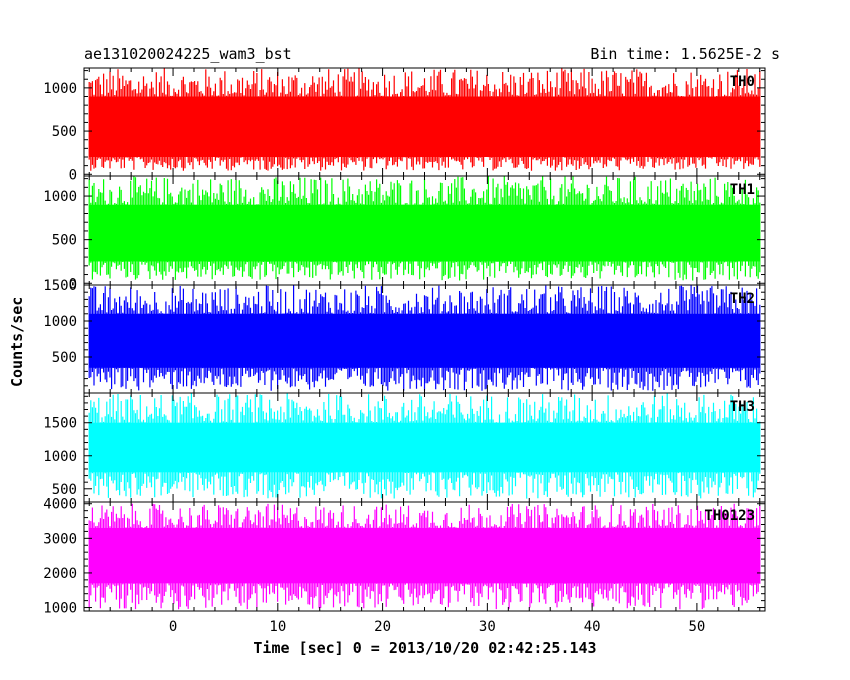 This screenshot has width=850, height=680. Describe the element at coordinates (382, 627) in the screenshot. I see `x-tick-label: 20` at that location.